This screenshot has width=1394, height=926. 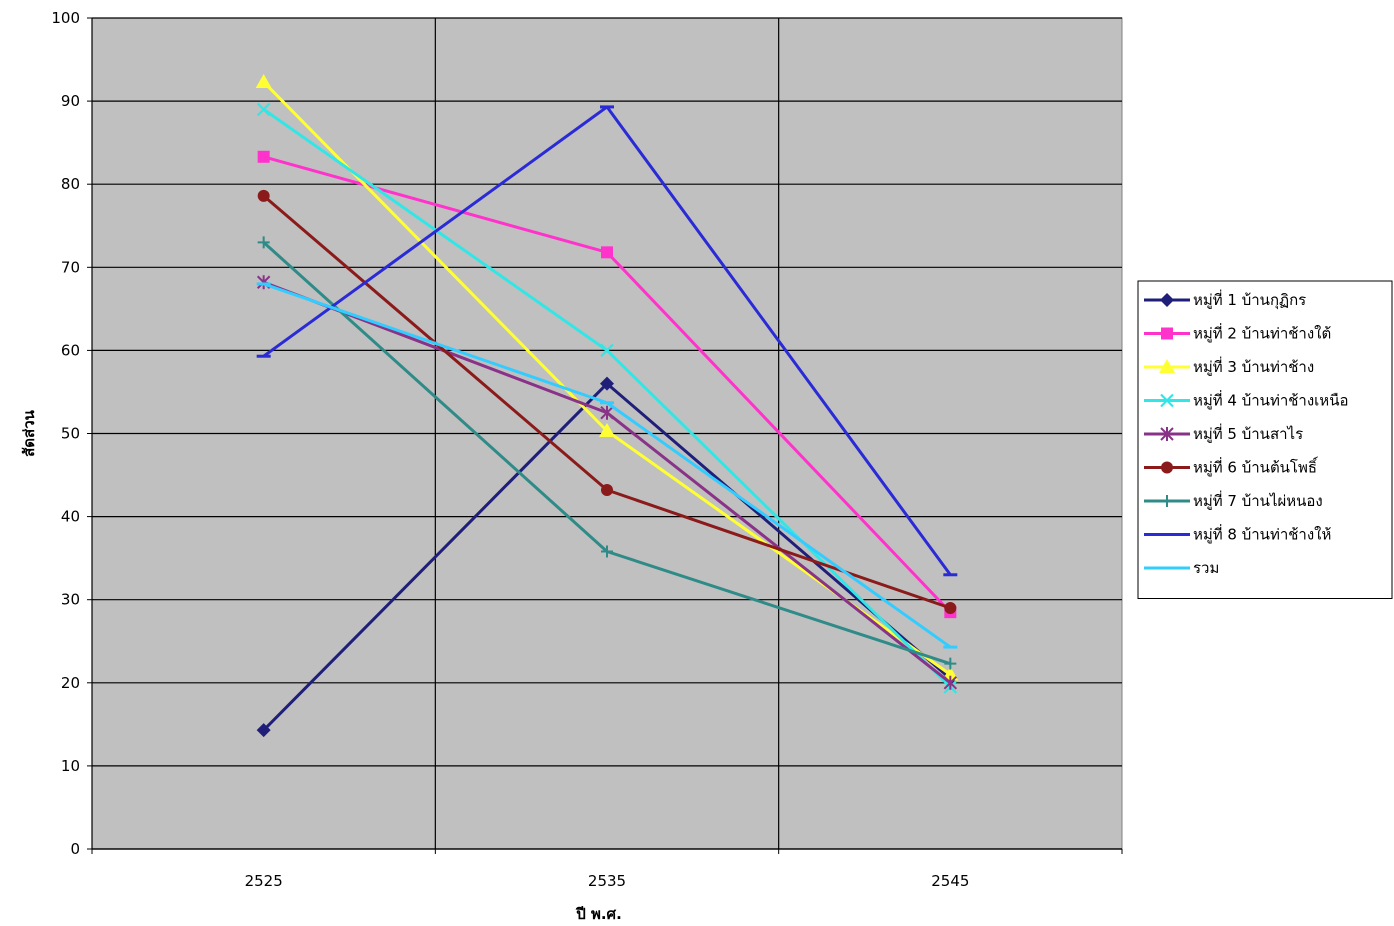 What do you see at coordinates (1253, 366) in the screenshot?
I see `legend-label: หมู่ที่ 3 บ้านท่าช้าง` at bounding box center [1253, 366].